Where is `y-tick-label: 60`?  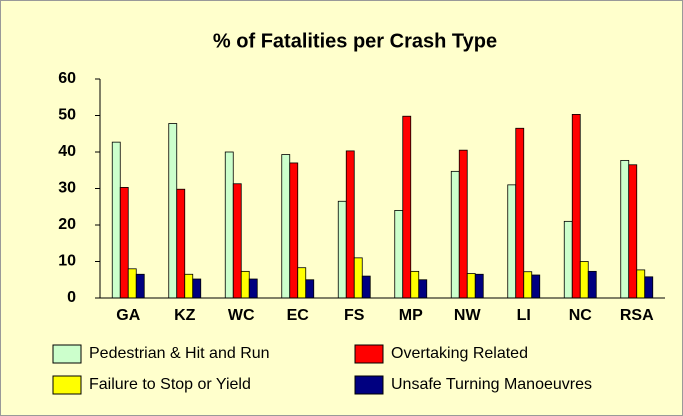
y-tick-label: 60 is located at coordinates (67, 78).